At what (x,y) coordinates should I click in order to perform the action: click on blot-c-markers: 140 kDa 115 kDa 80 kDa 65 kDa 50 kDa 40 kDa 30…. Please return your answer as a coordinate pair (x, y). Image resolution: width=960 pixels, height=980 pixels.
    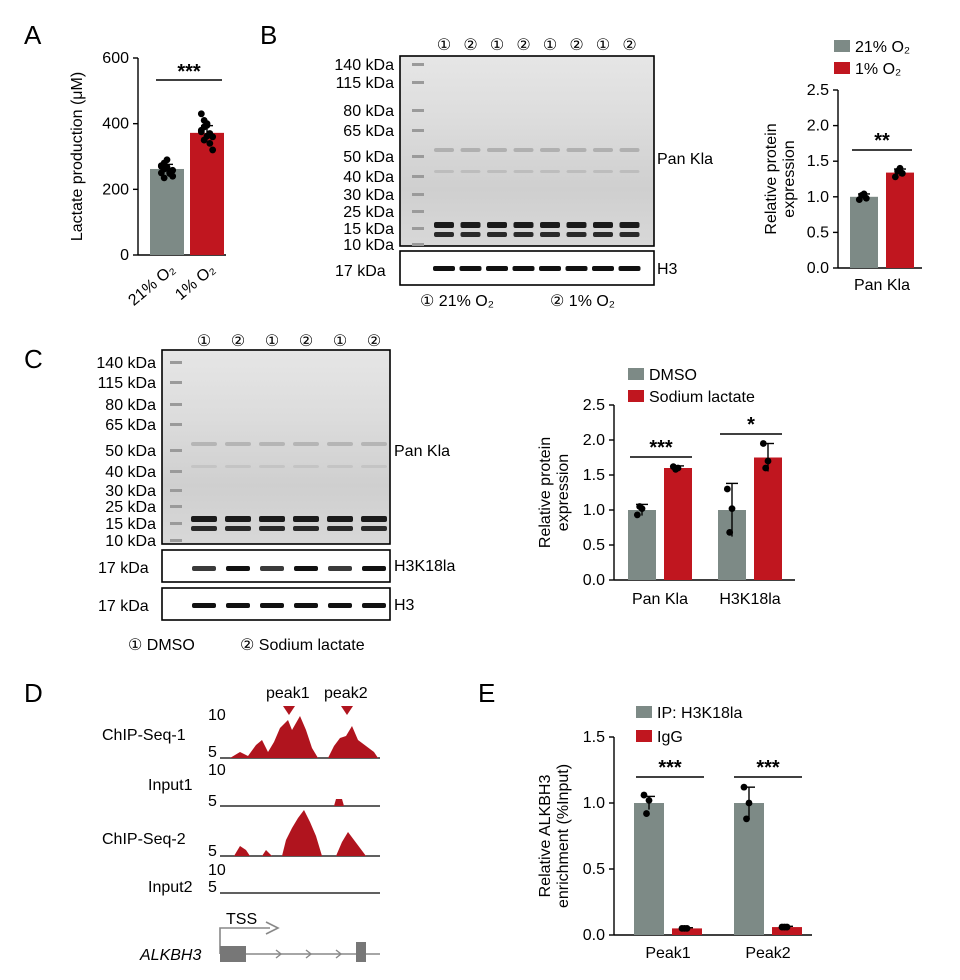
    Looking at the image, I should click on (126, 452).